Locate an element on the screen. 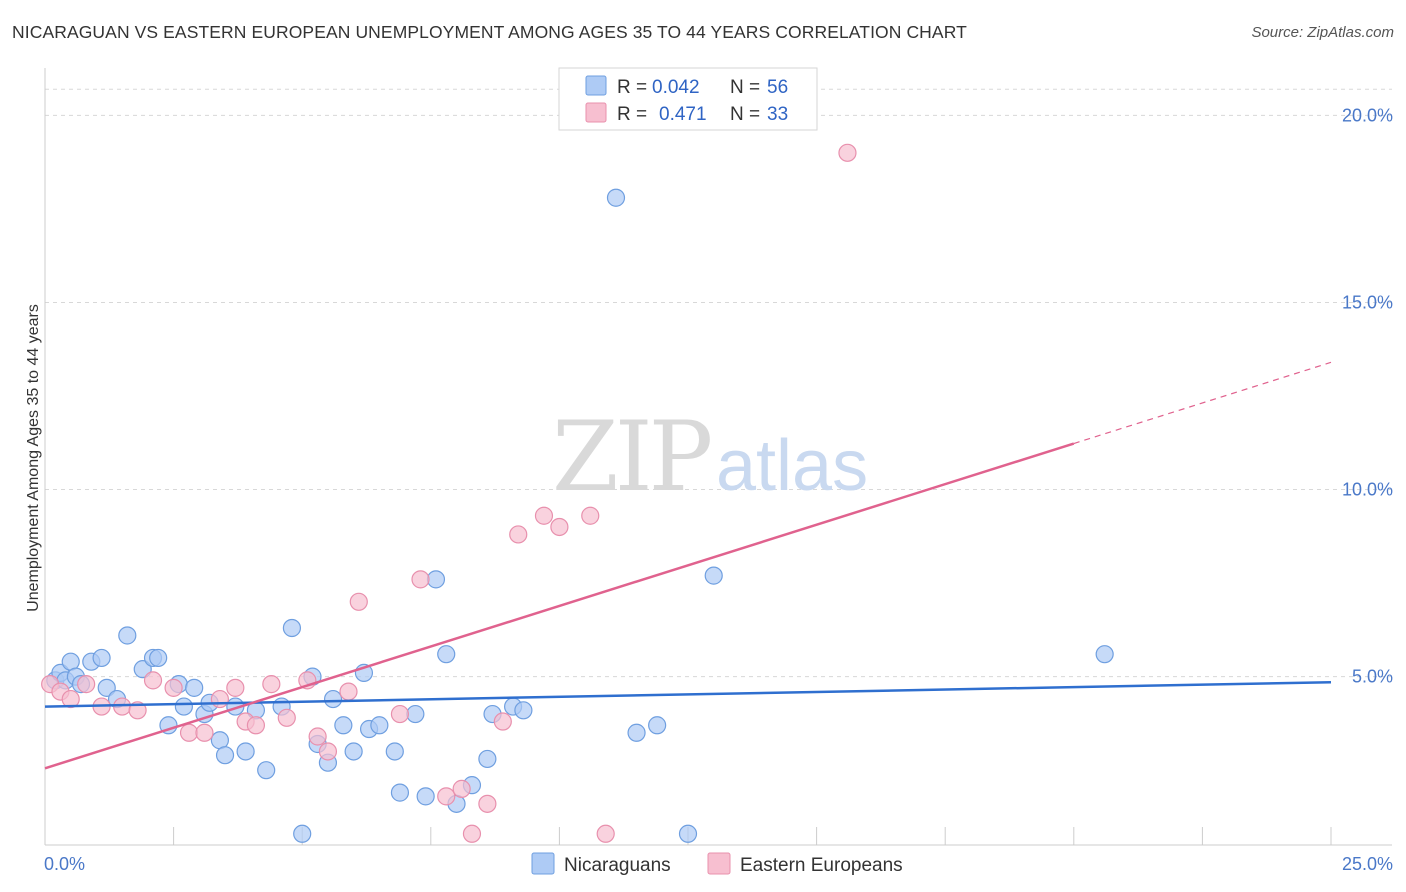  watermark-zip: ZIP is located at coordinates (631, 457).